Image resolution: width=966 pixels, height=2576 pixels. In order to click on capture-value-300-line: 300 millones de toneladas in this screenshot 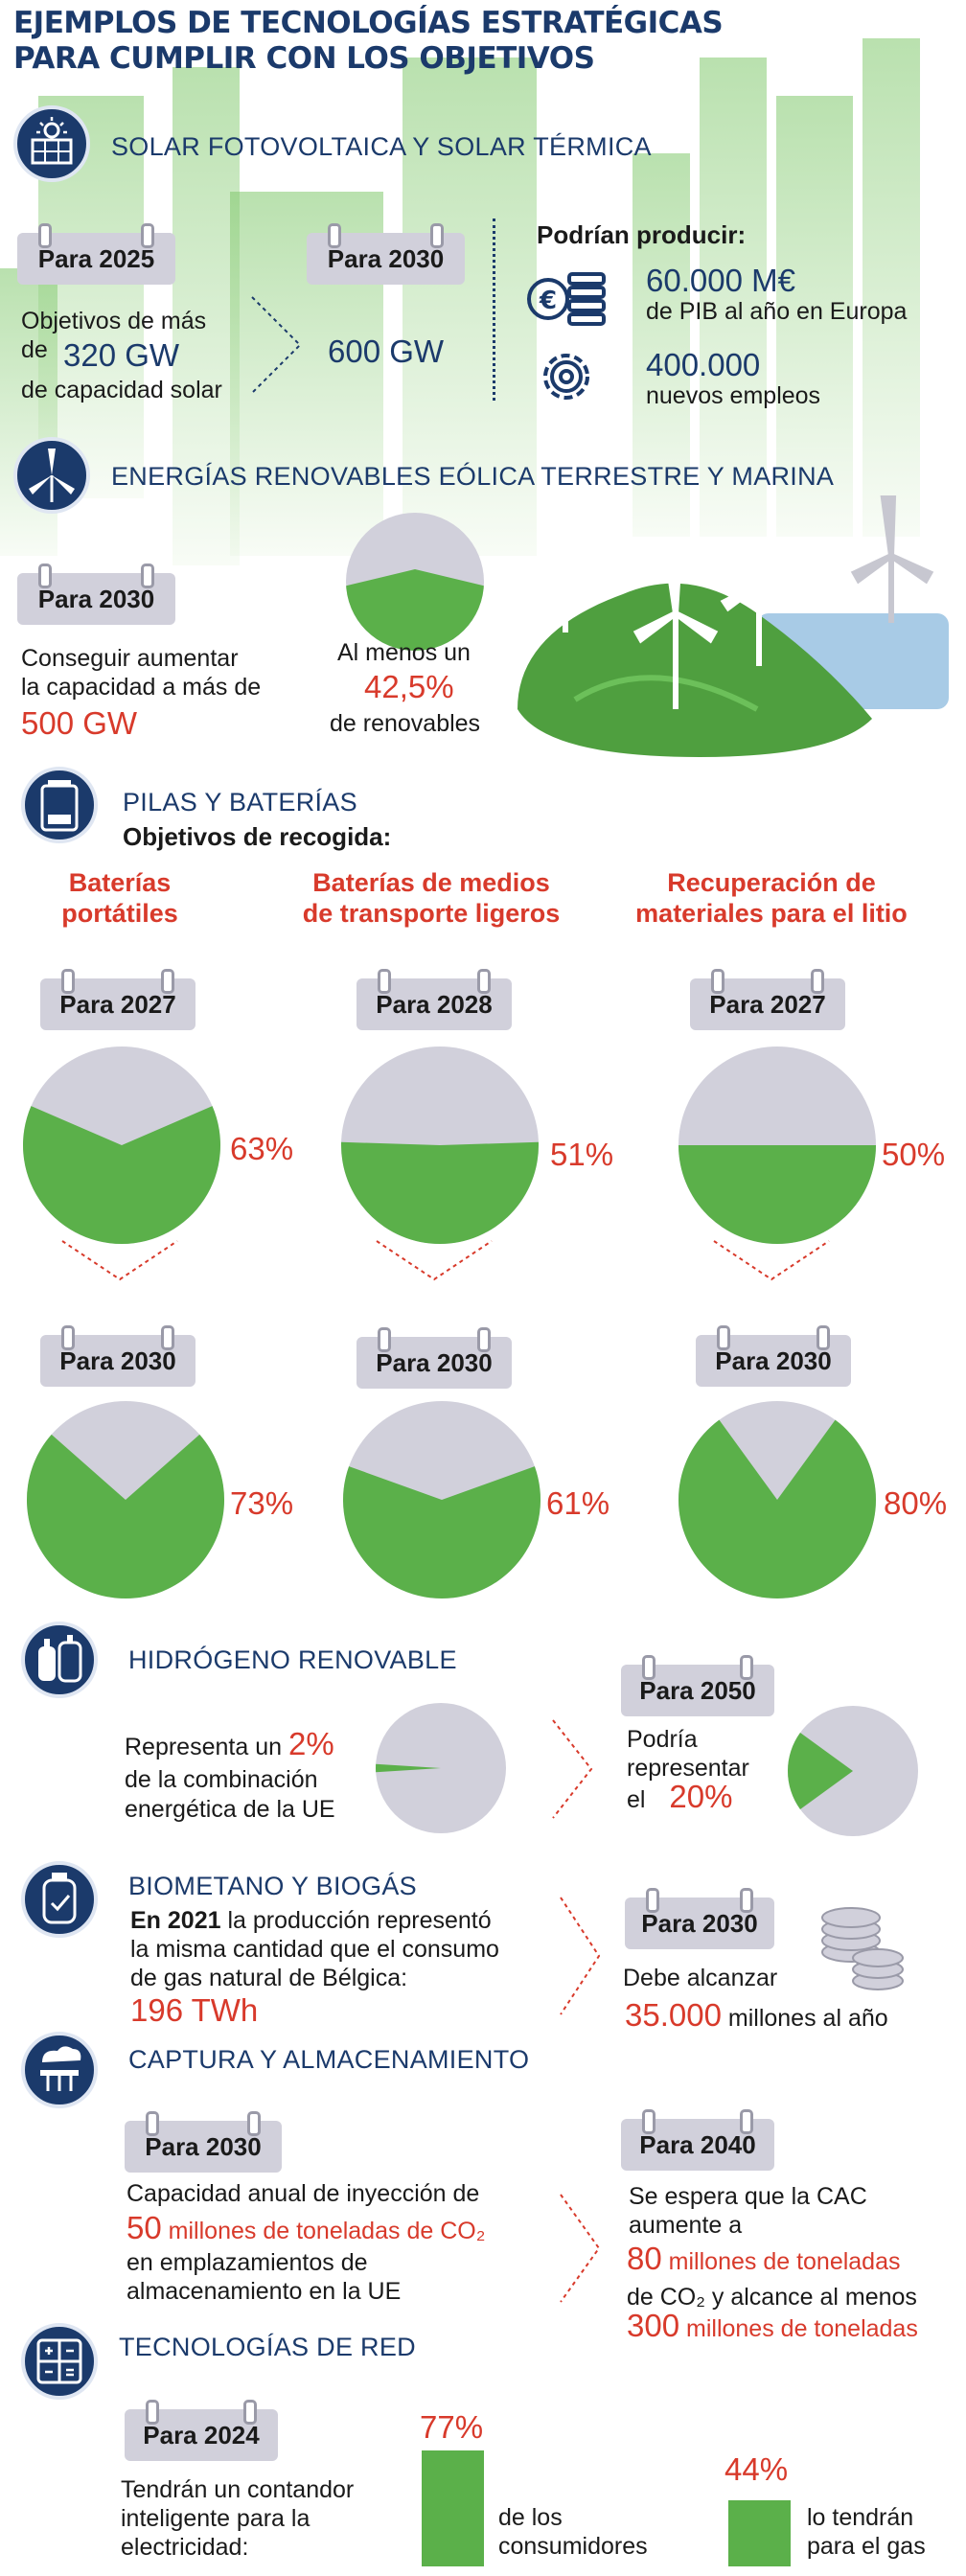, I will do `click(772, 2326)`.